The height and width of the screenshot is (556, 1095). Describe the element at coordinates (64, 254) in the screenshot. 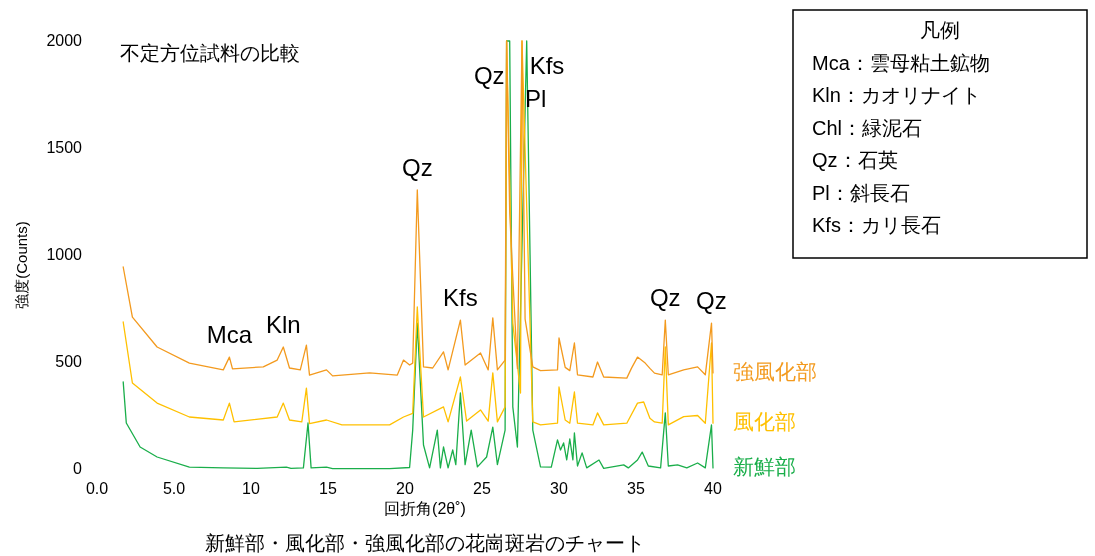

I see `y-tick-label: 1000` at that location.